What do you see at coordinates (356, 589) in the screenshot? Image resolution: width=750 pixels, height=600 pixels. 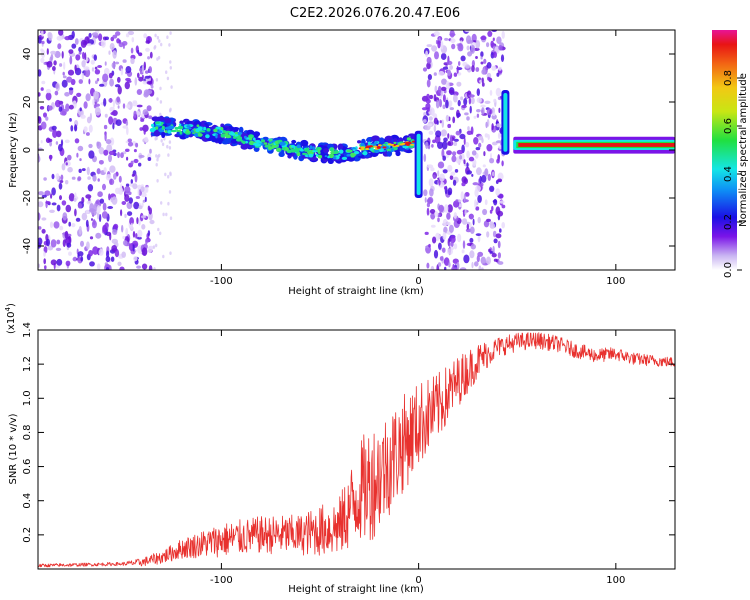 I see `snr-x-label: Height of straight line (km)` at bounding box center [356, 589].